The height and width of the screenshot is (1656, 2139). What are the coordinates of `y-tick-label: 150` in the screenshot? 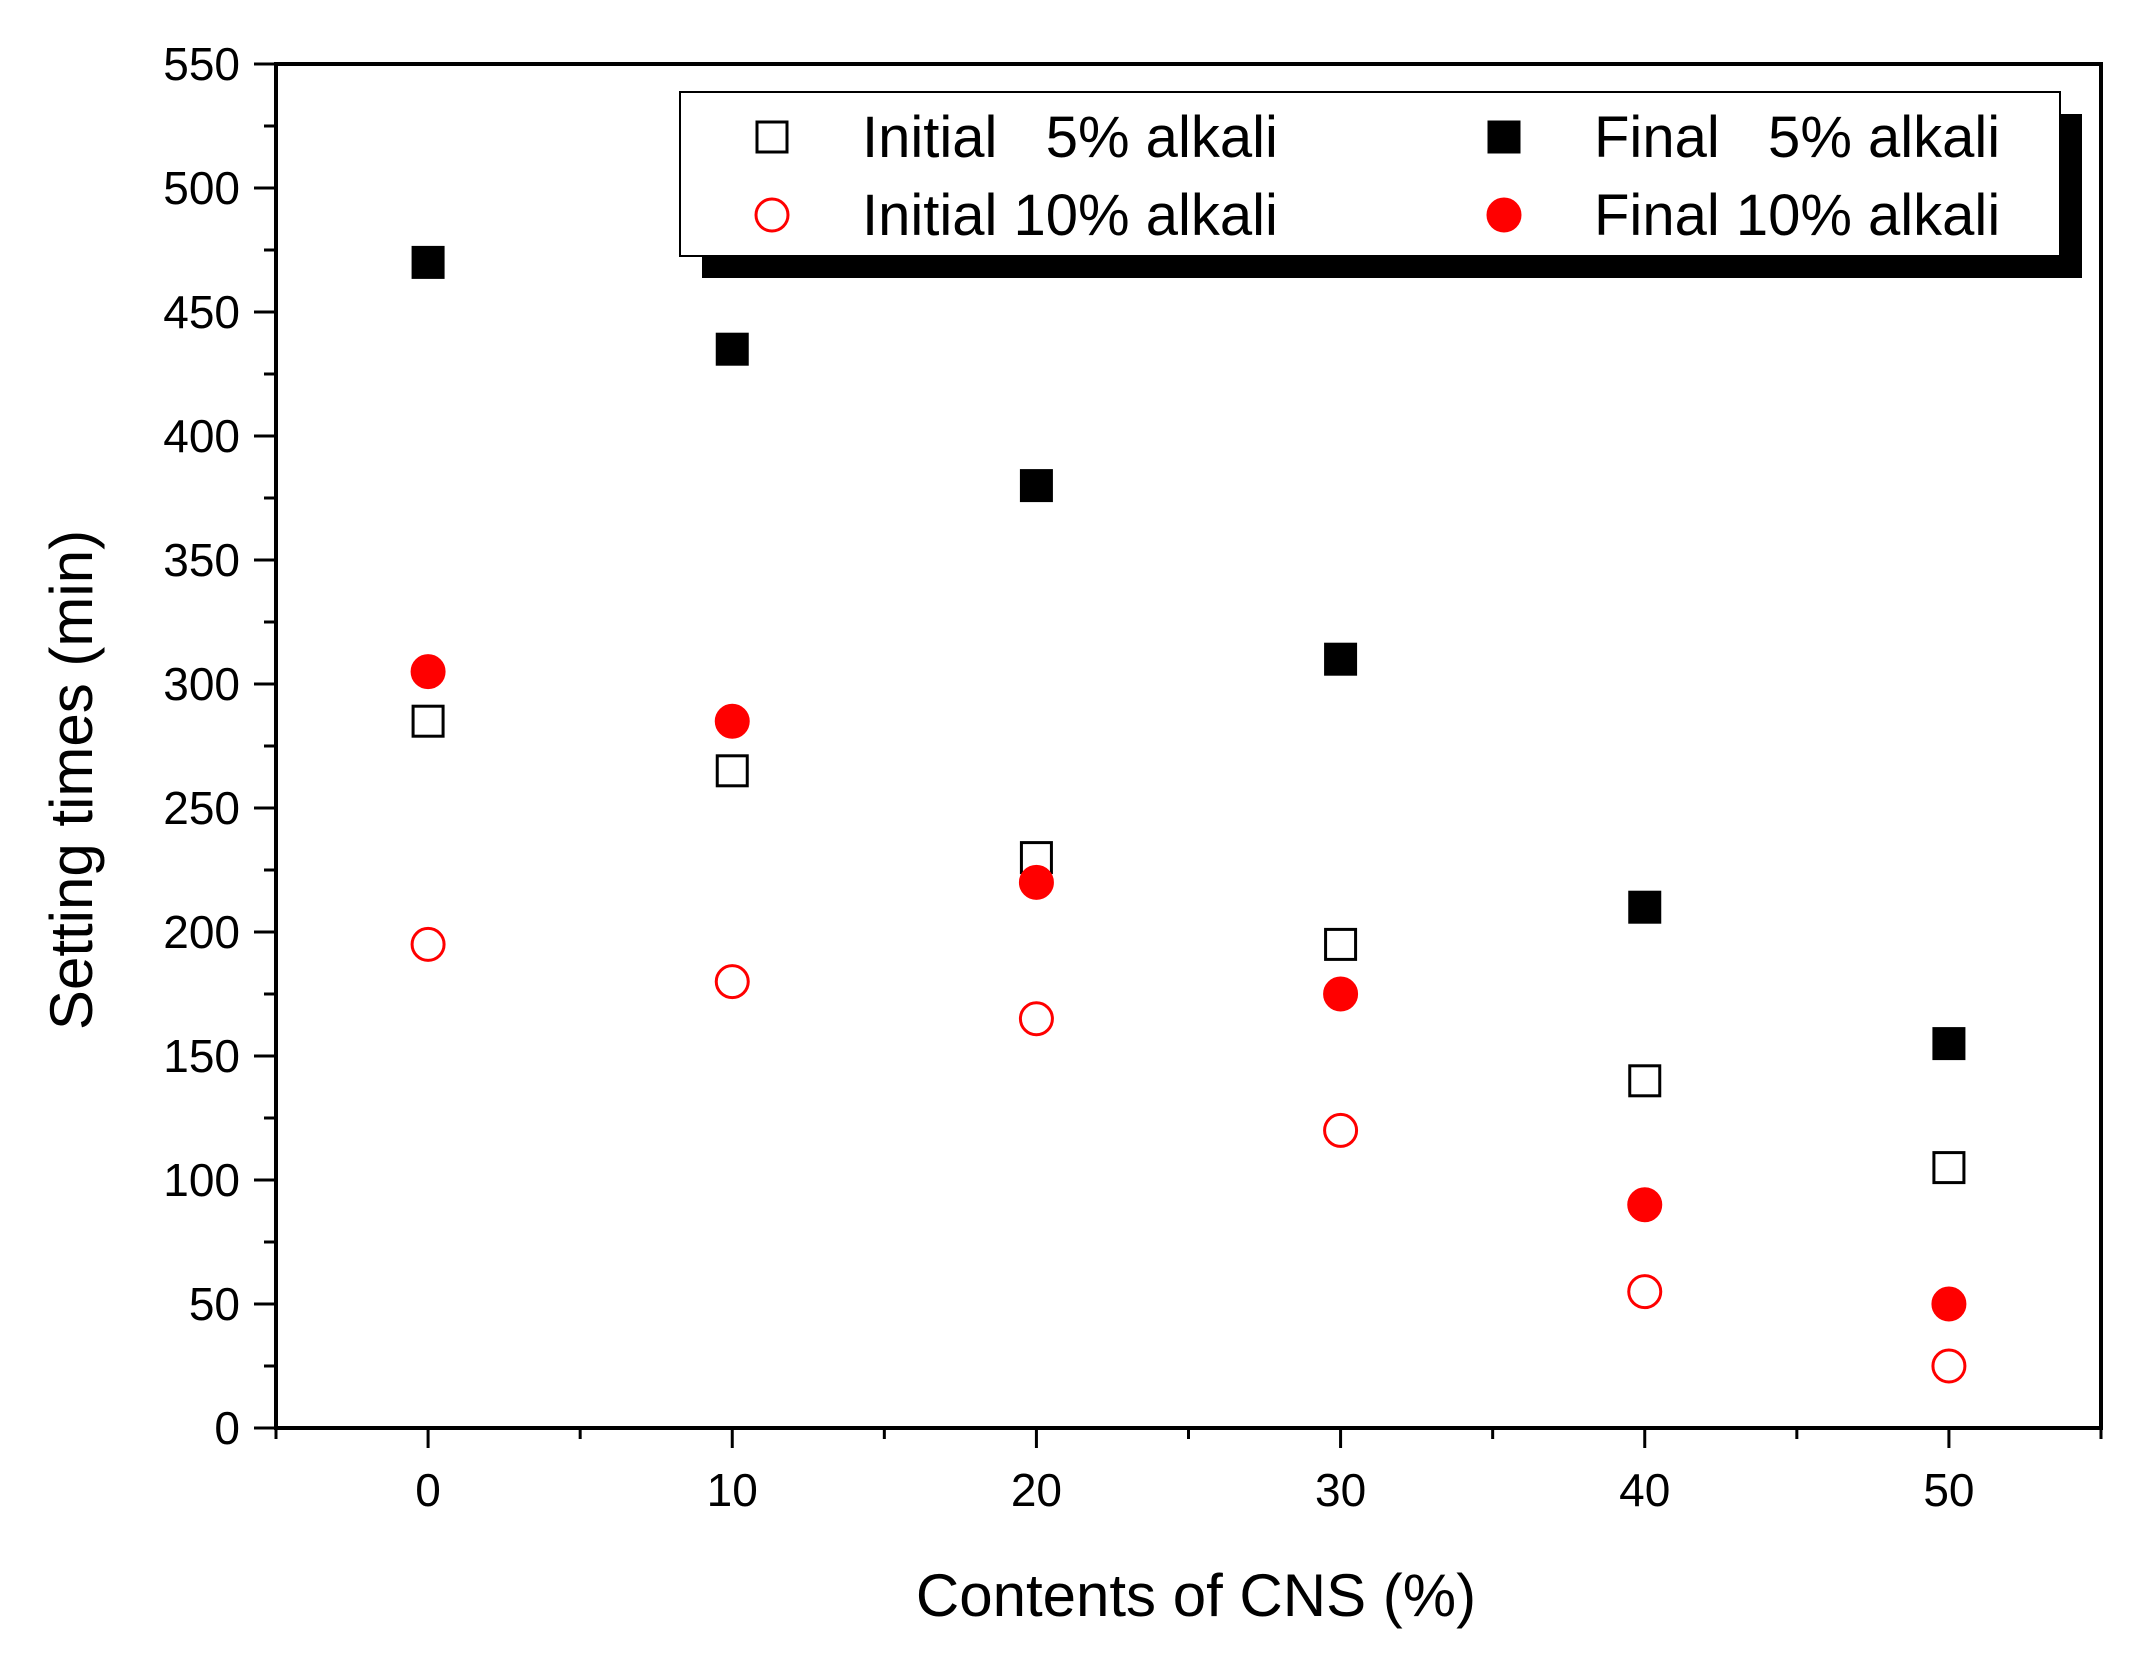 It's located at (201, 1056).